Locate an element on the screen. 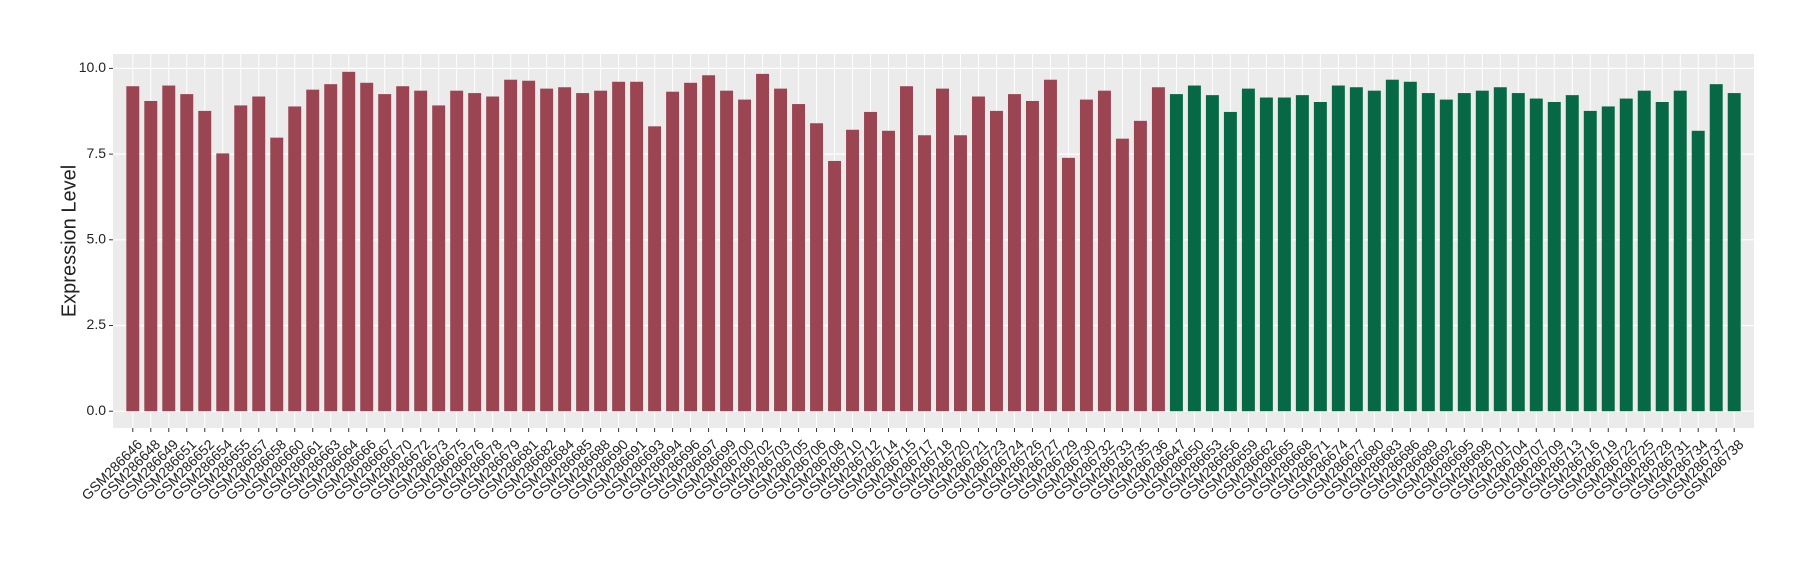 The width and height of the screenshot is (1800, 580). y-tick-label: 7.5 is located at coordinates (97, 153).